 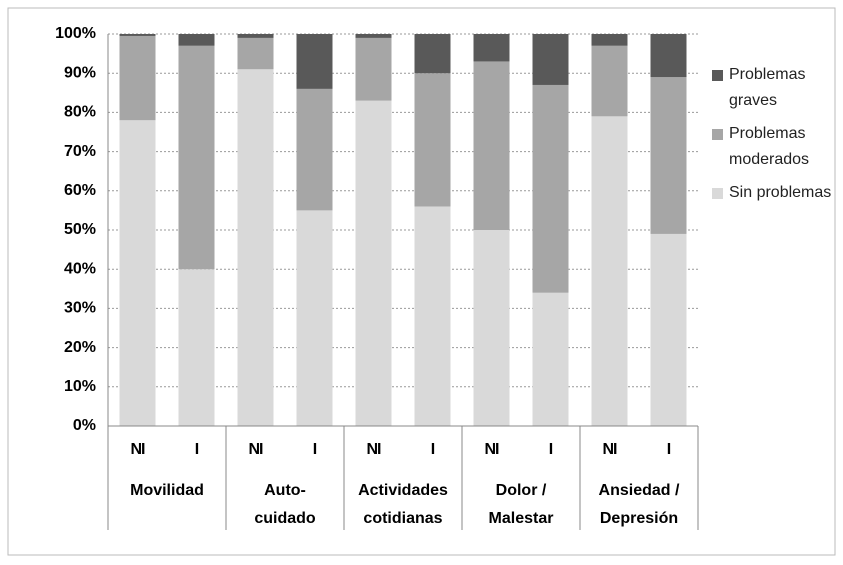 I want to click on y-tick-label: 10%, so click(x=80, y=386).